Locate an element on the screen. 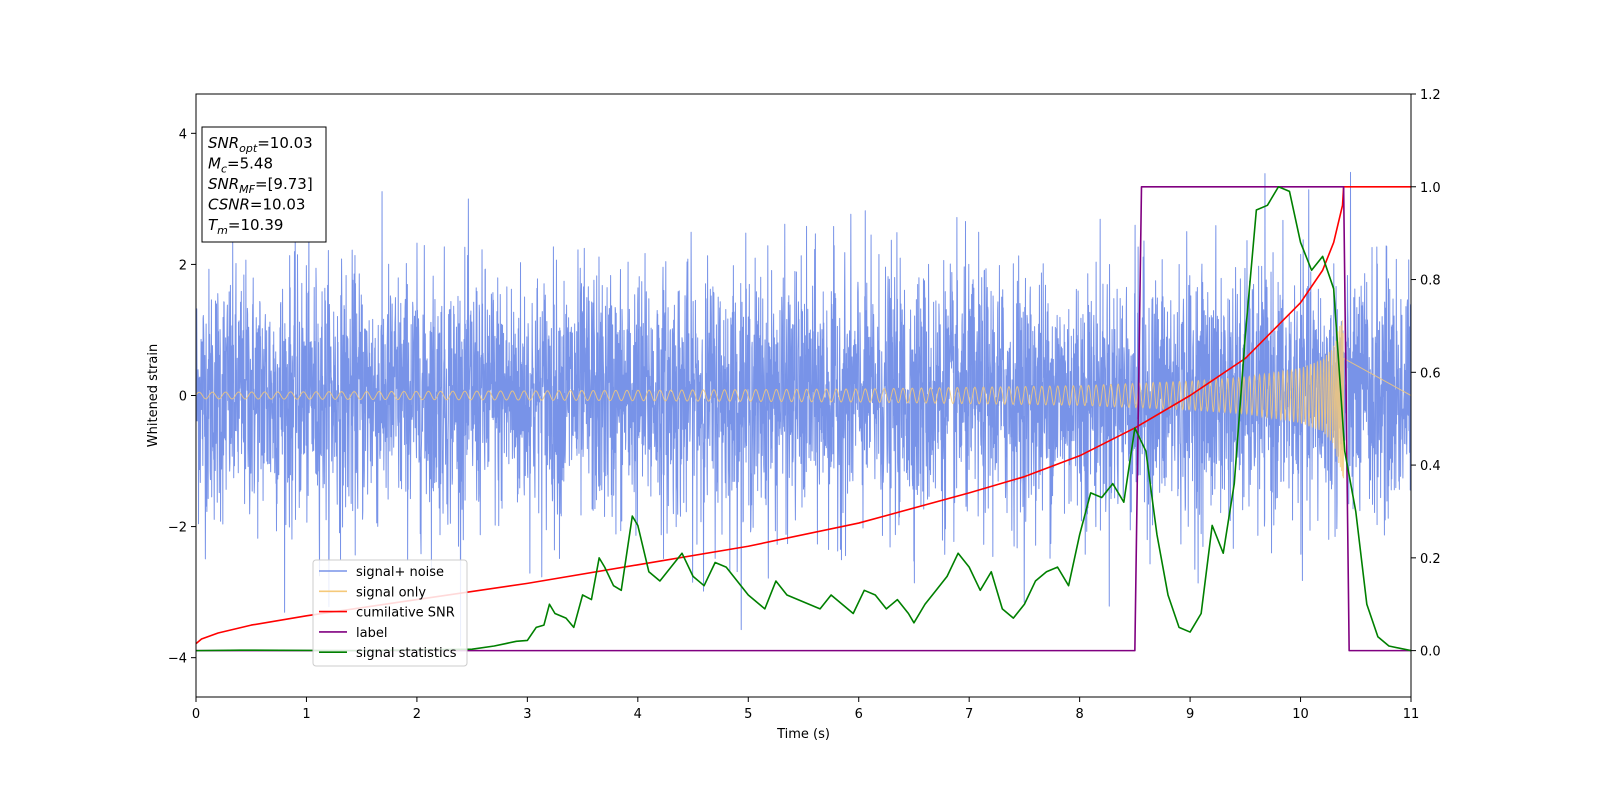 The height and width of the screenshot is (800, 1600). info-box-frame is located at coordinates (264, 184).